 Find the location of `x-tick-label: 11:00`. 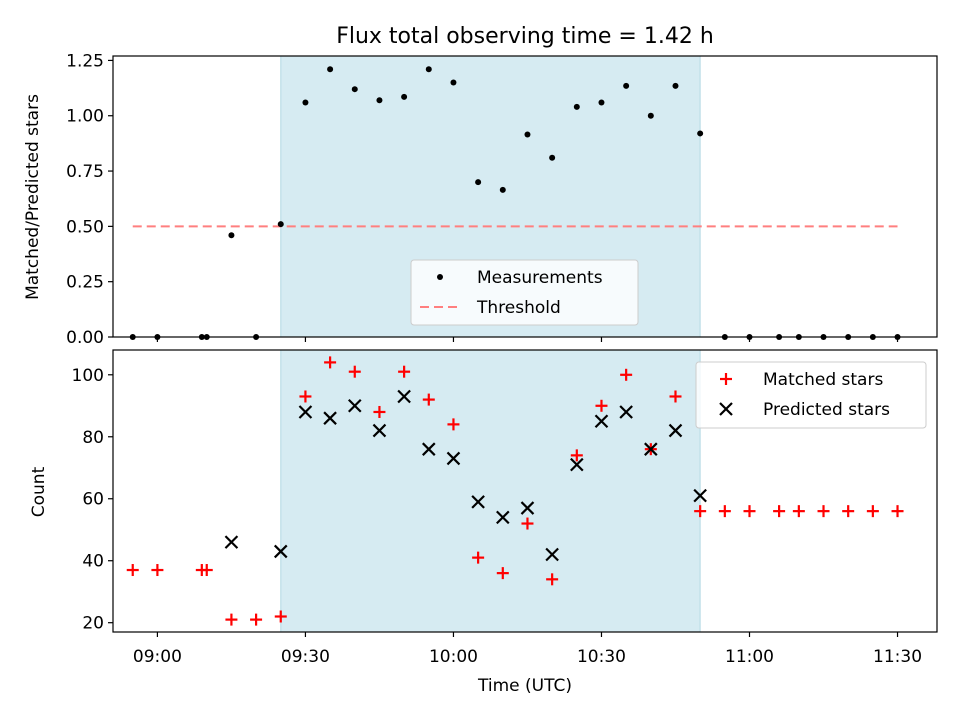

x-tick-label: 11:00 is located at coordinates (749, 657).